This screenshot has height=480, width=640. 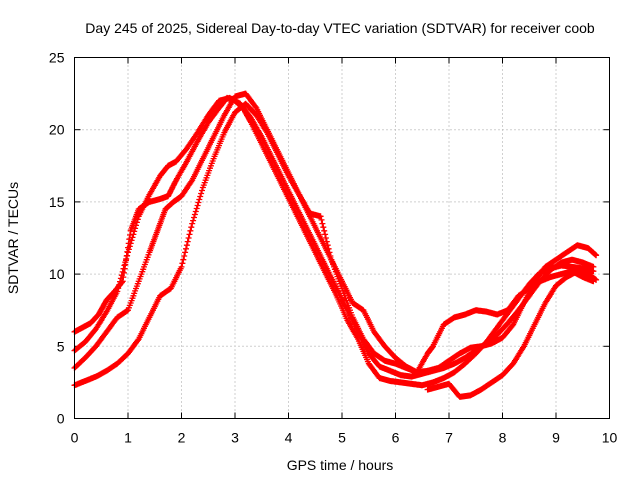 I want to click on x-tick-label: 8, so click(x=503, y=438).